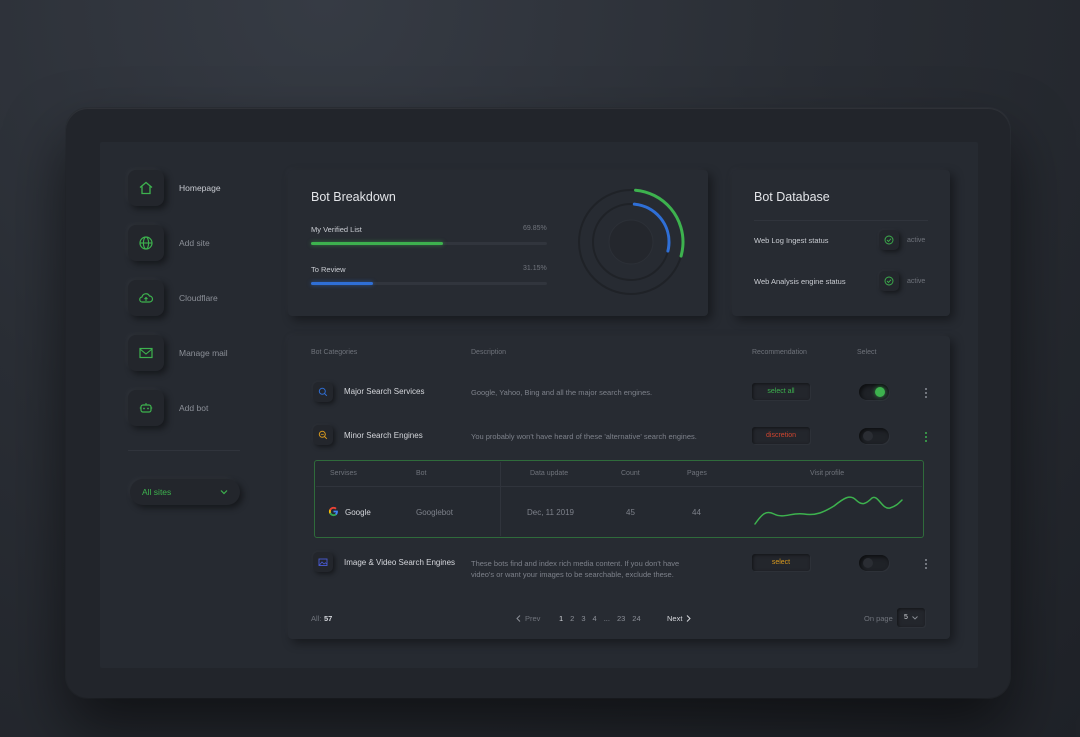  I want to click on count-value: 45, so click(630, 512).